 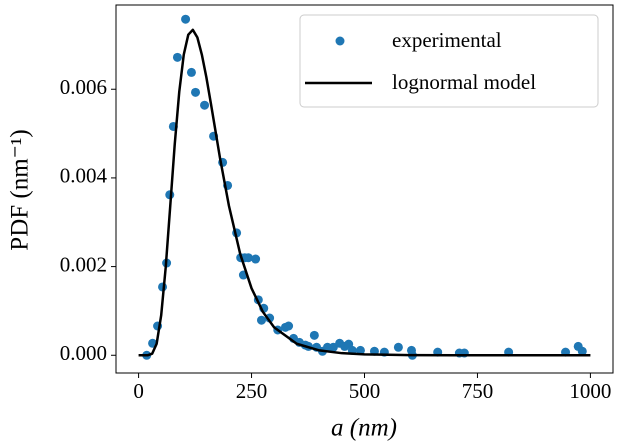 I want to click on x-tick-label: 500, so click(x=365, y=391).